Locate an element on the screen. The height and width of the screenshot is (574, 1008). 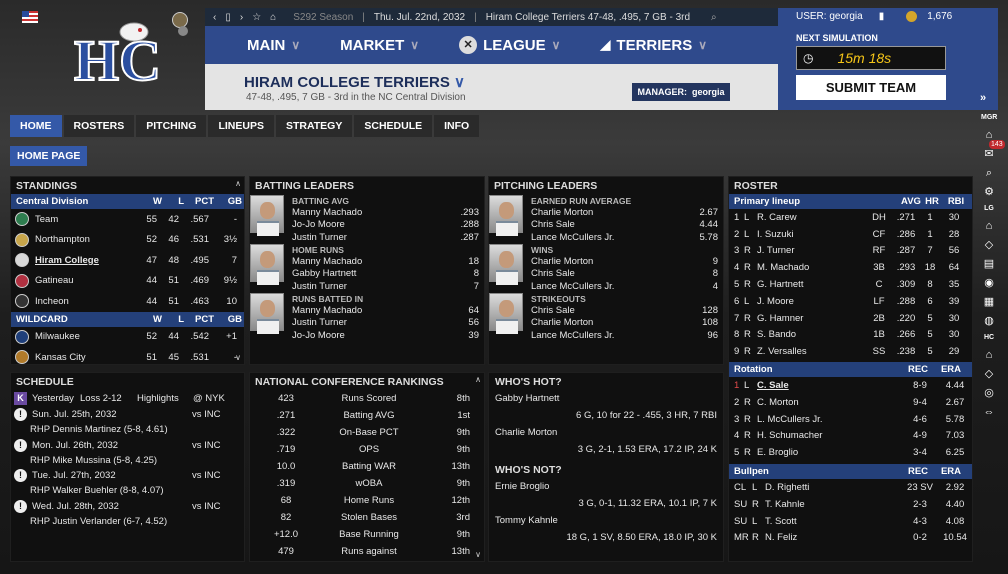
batting-leader-row: Jo-Jo Moore 39 is located at coordinates (385, 336).